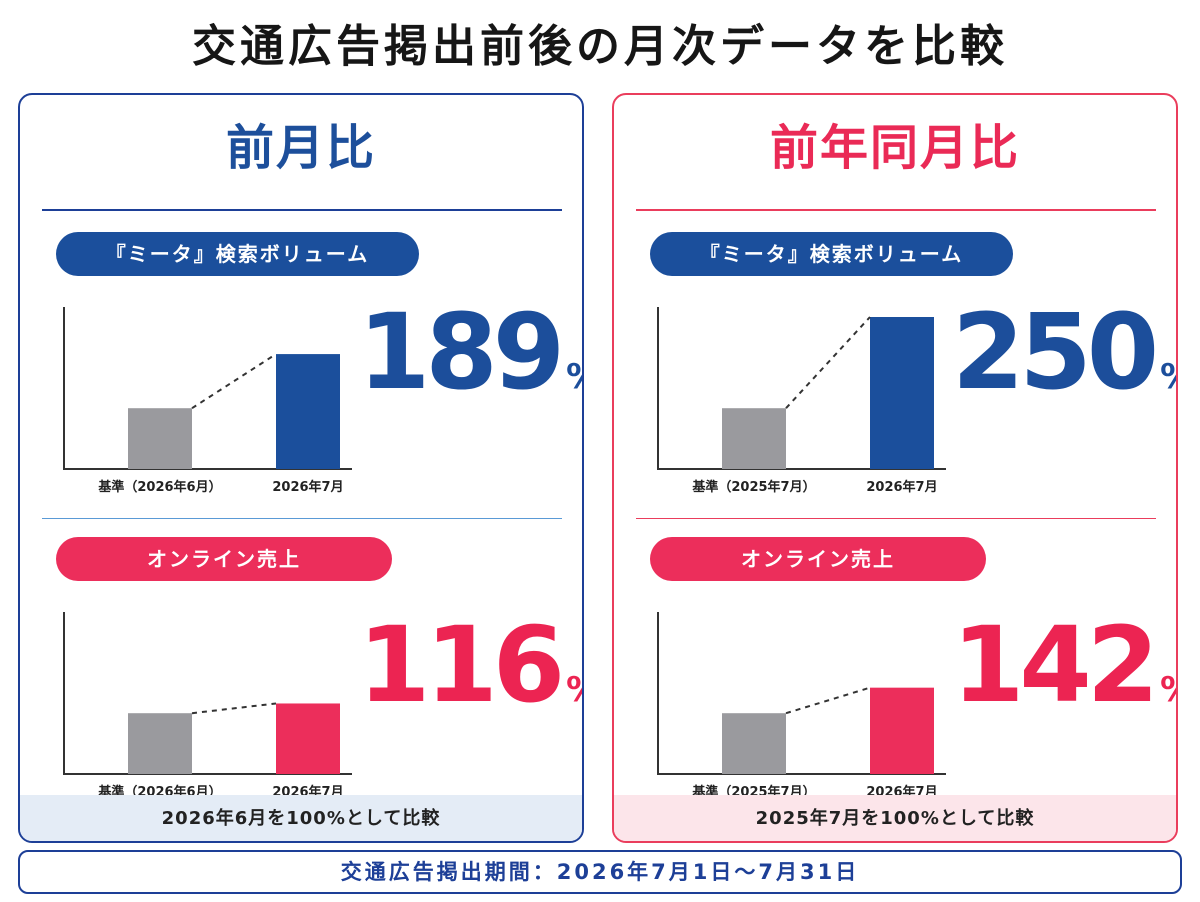 The height and width of the screenshot is (902, 1200). What do you see at coordinates (600, 46) in the screenshot?
I see `page-title: 交通広告掲出前後の月次データを比較` at bounding box center [600, 46].